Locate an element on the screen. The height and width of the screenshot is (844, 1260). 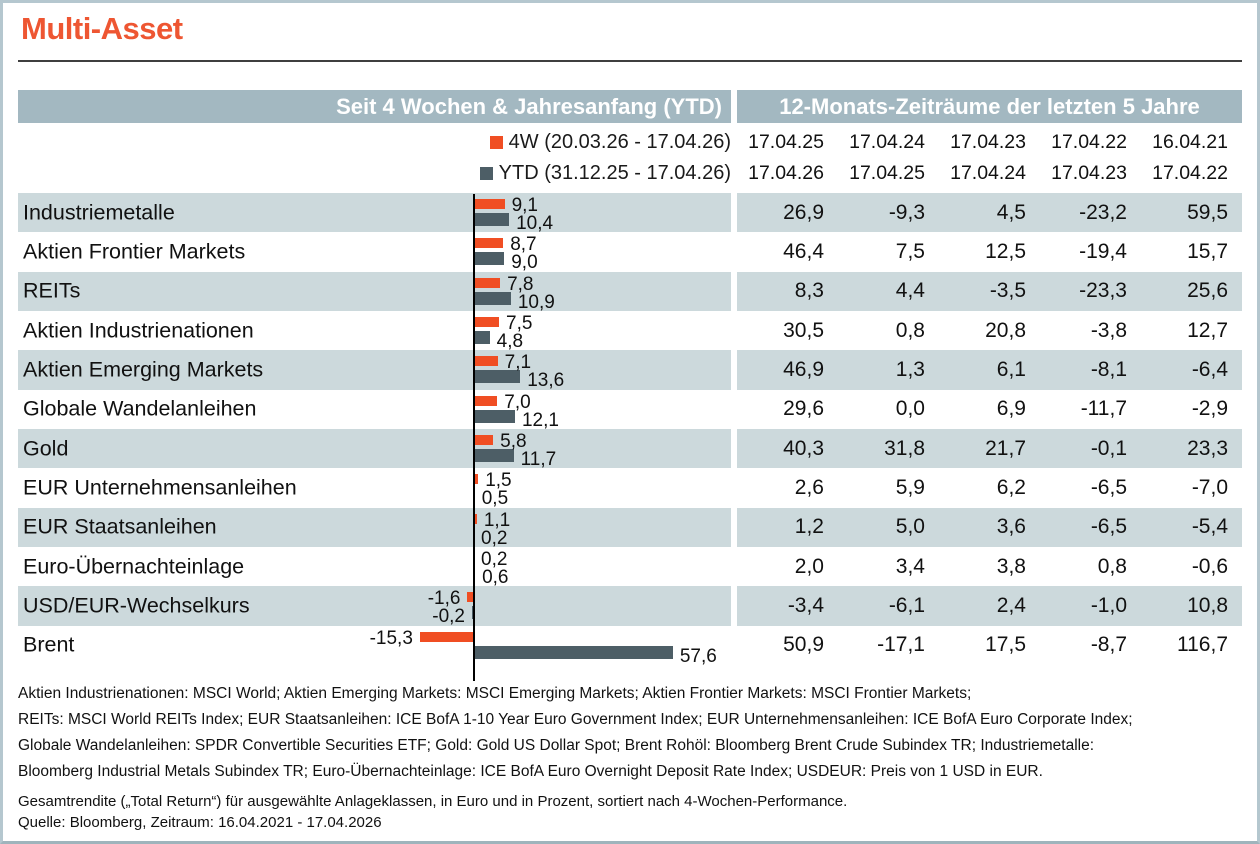
return-value: 30,5 is located at coordinates (803, 330).